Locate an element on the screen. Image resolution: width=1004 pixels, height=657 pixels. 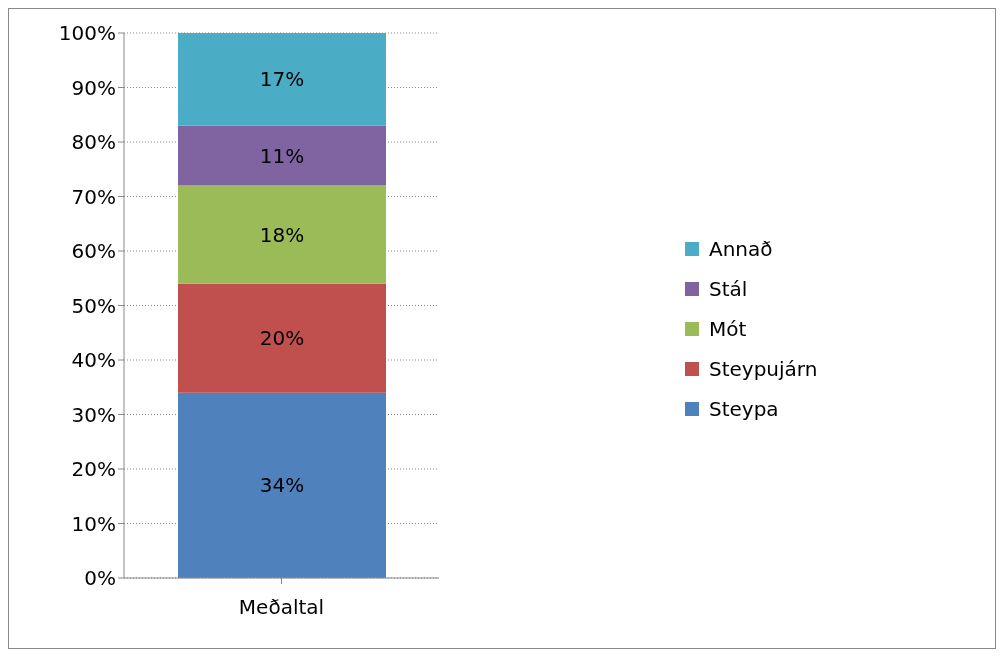
y-tick-label: 20% is located at coordinates (93, 469).